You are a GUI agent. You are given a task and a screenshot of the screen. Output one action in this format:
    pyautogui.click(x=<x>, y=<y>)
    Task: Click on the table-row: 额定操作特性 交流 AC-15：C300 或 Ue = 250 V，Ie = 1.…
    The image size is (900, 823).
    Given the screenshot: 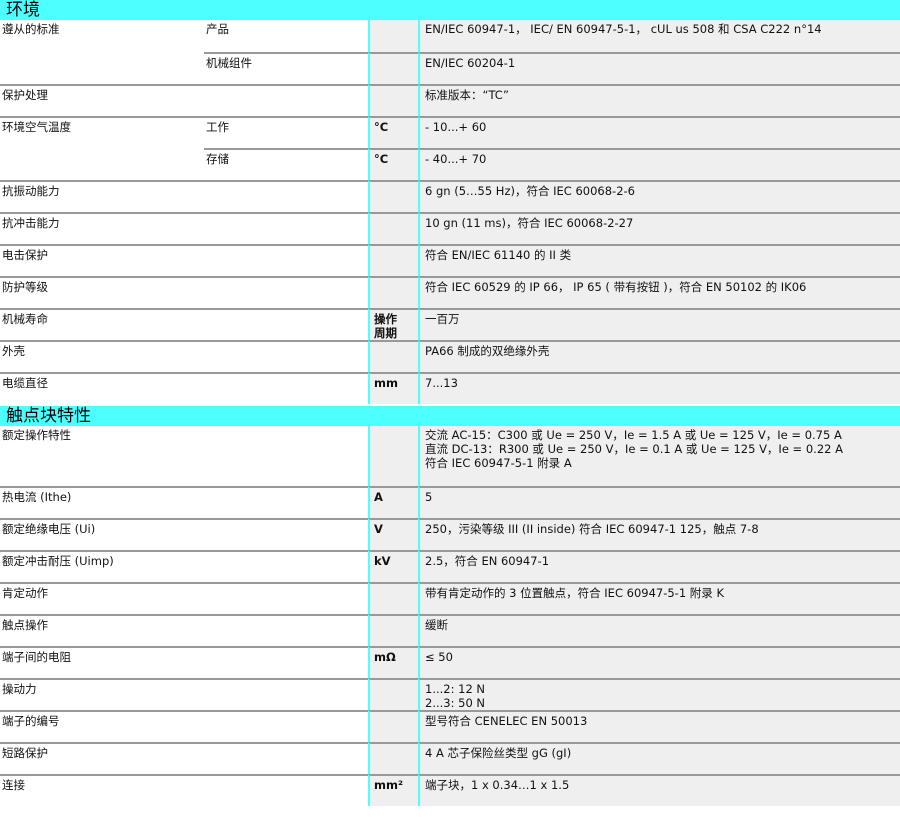 What is the action you would take?
    pyautogui.click(x=450, y=456)
    